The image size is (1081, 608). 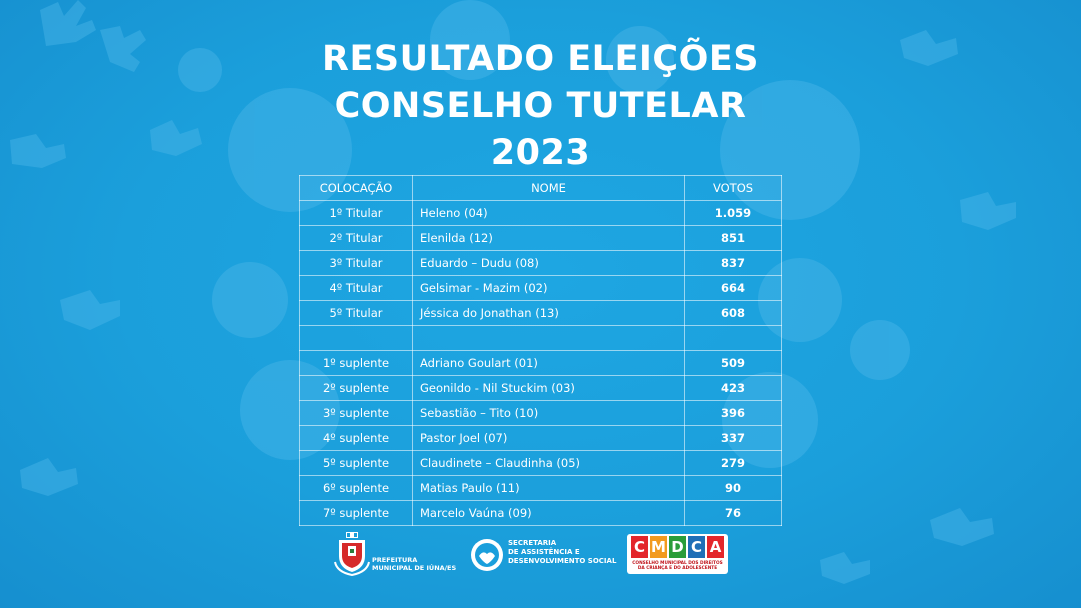 I want to click on table-row: 1º Titular Heleno (04) 1.059, so click(x=540, y=213).